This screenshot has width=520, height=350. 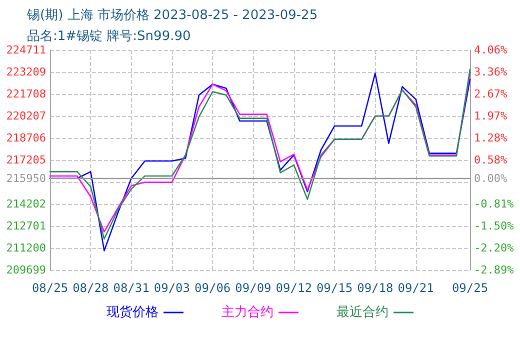 I want to click on x-tick-label: 09/12, so click(x=294, y=288).